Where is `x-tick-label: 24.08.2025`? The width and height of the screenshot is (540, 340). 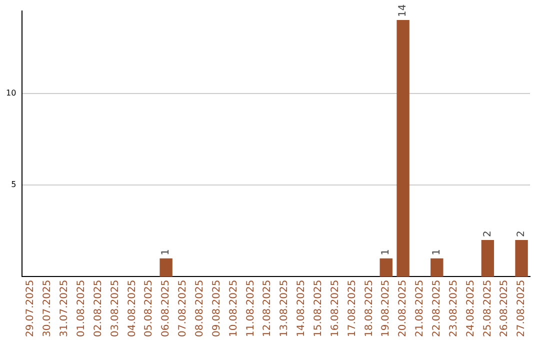 x-tick-label: 24.08.2025 is located at coordinates (470, 309).